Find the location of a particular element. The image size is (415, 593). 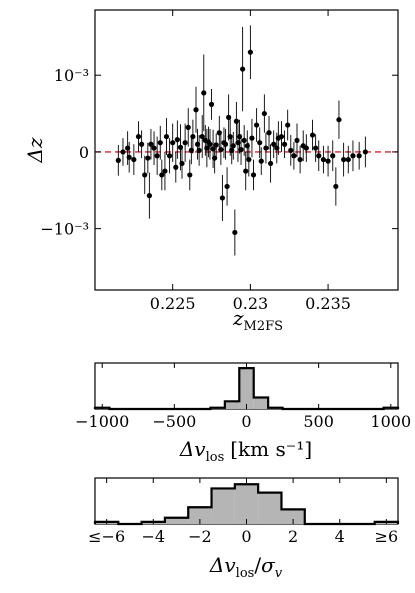

velocity-histogram-bars is located at coordinates (246, 389).